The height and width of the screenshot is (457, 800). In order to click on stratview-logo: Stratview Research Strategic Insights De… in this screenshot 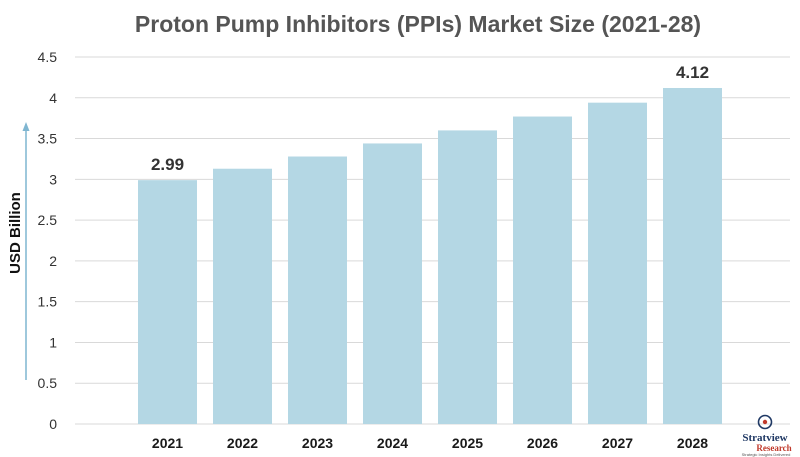, I will do `click(767, 435)`.